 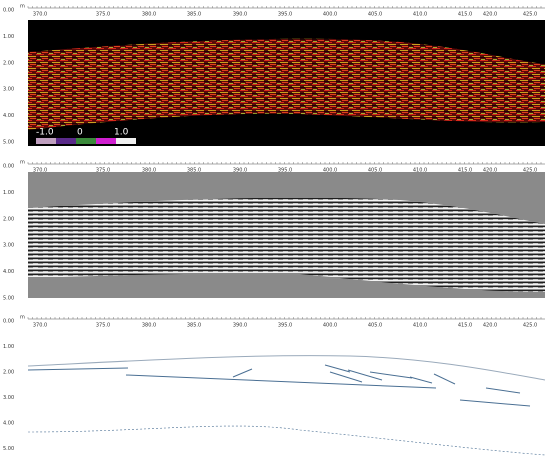 I want to click on colorbar: -1.0 0 1.0, so click(x=86, y=136).